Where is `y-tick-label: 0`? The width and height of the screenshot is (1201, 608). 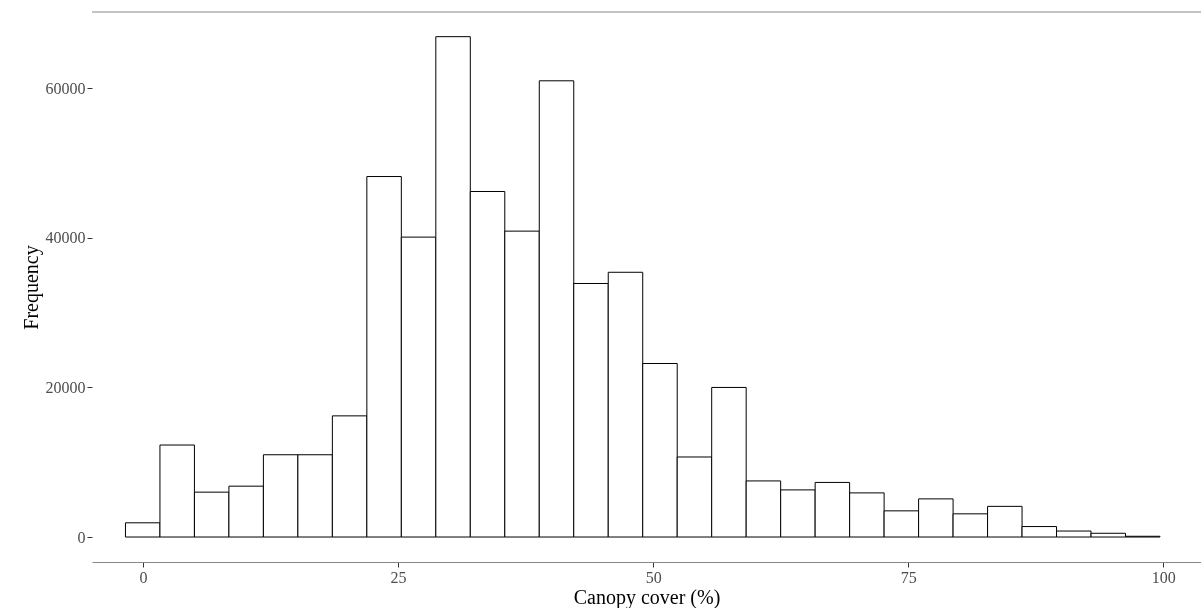
y-tick-label: 0 is located at coordinates (81, 537).